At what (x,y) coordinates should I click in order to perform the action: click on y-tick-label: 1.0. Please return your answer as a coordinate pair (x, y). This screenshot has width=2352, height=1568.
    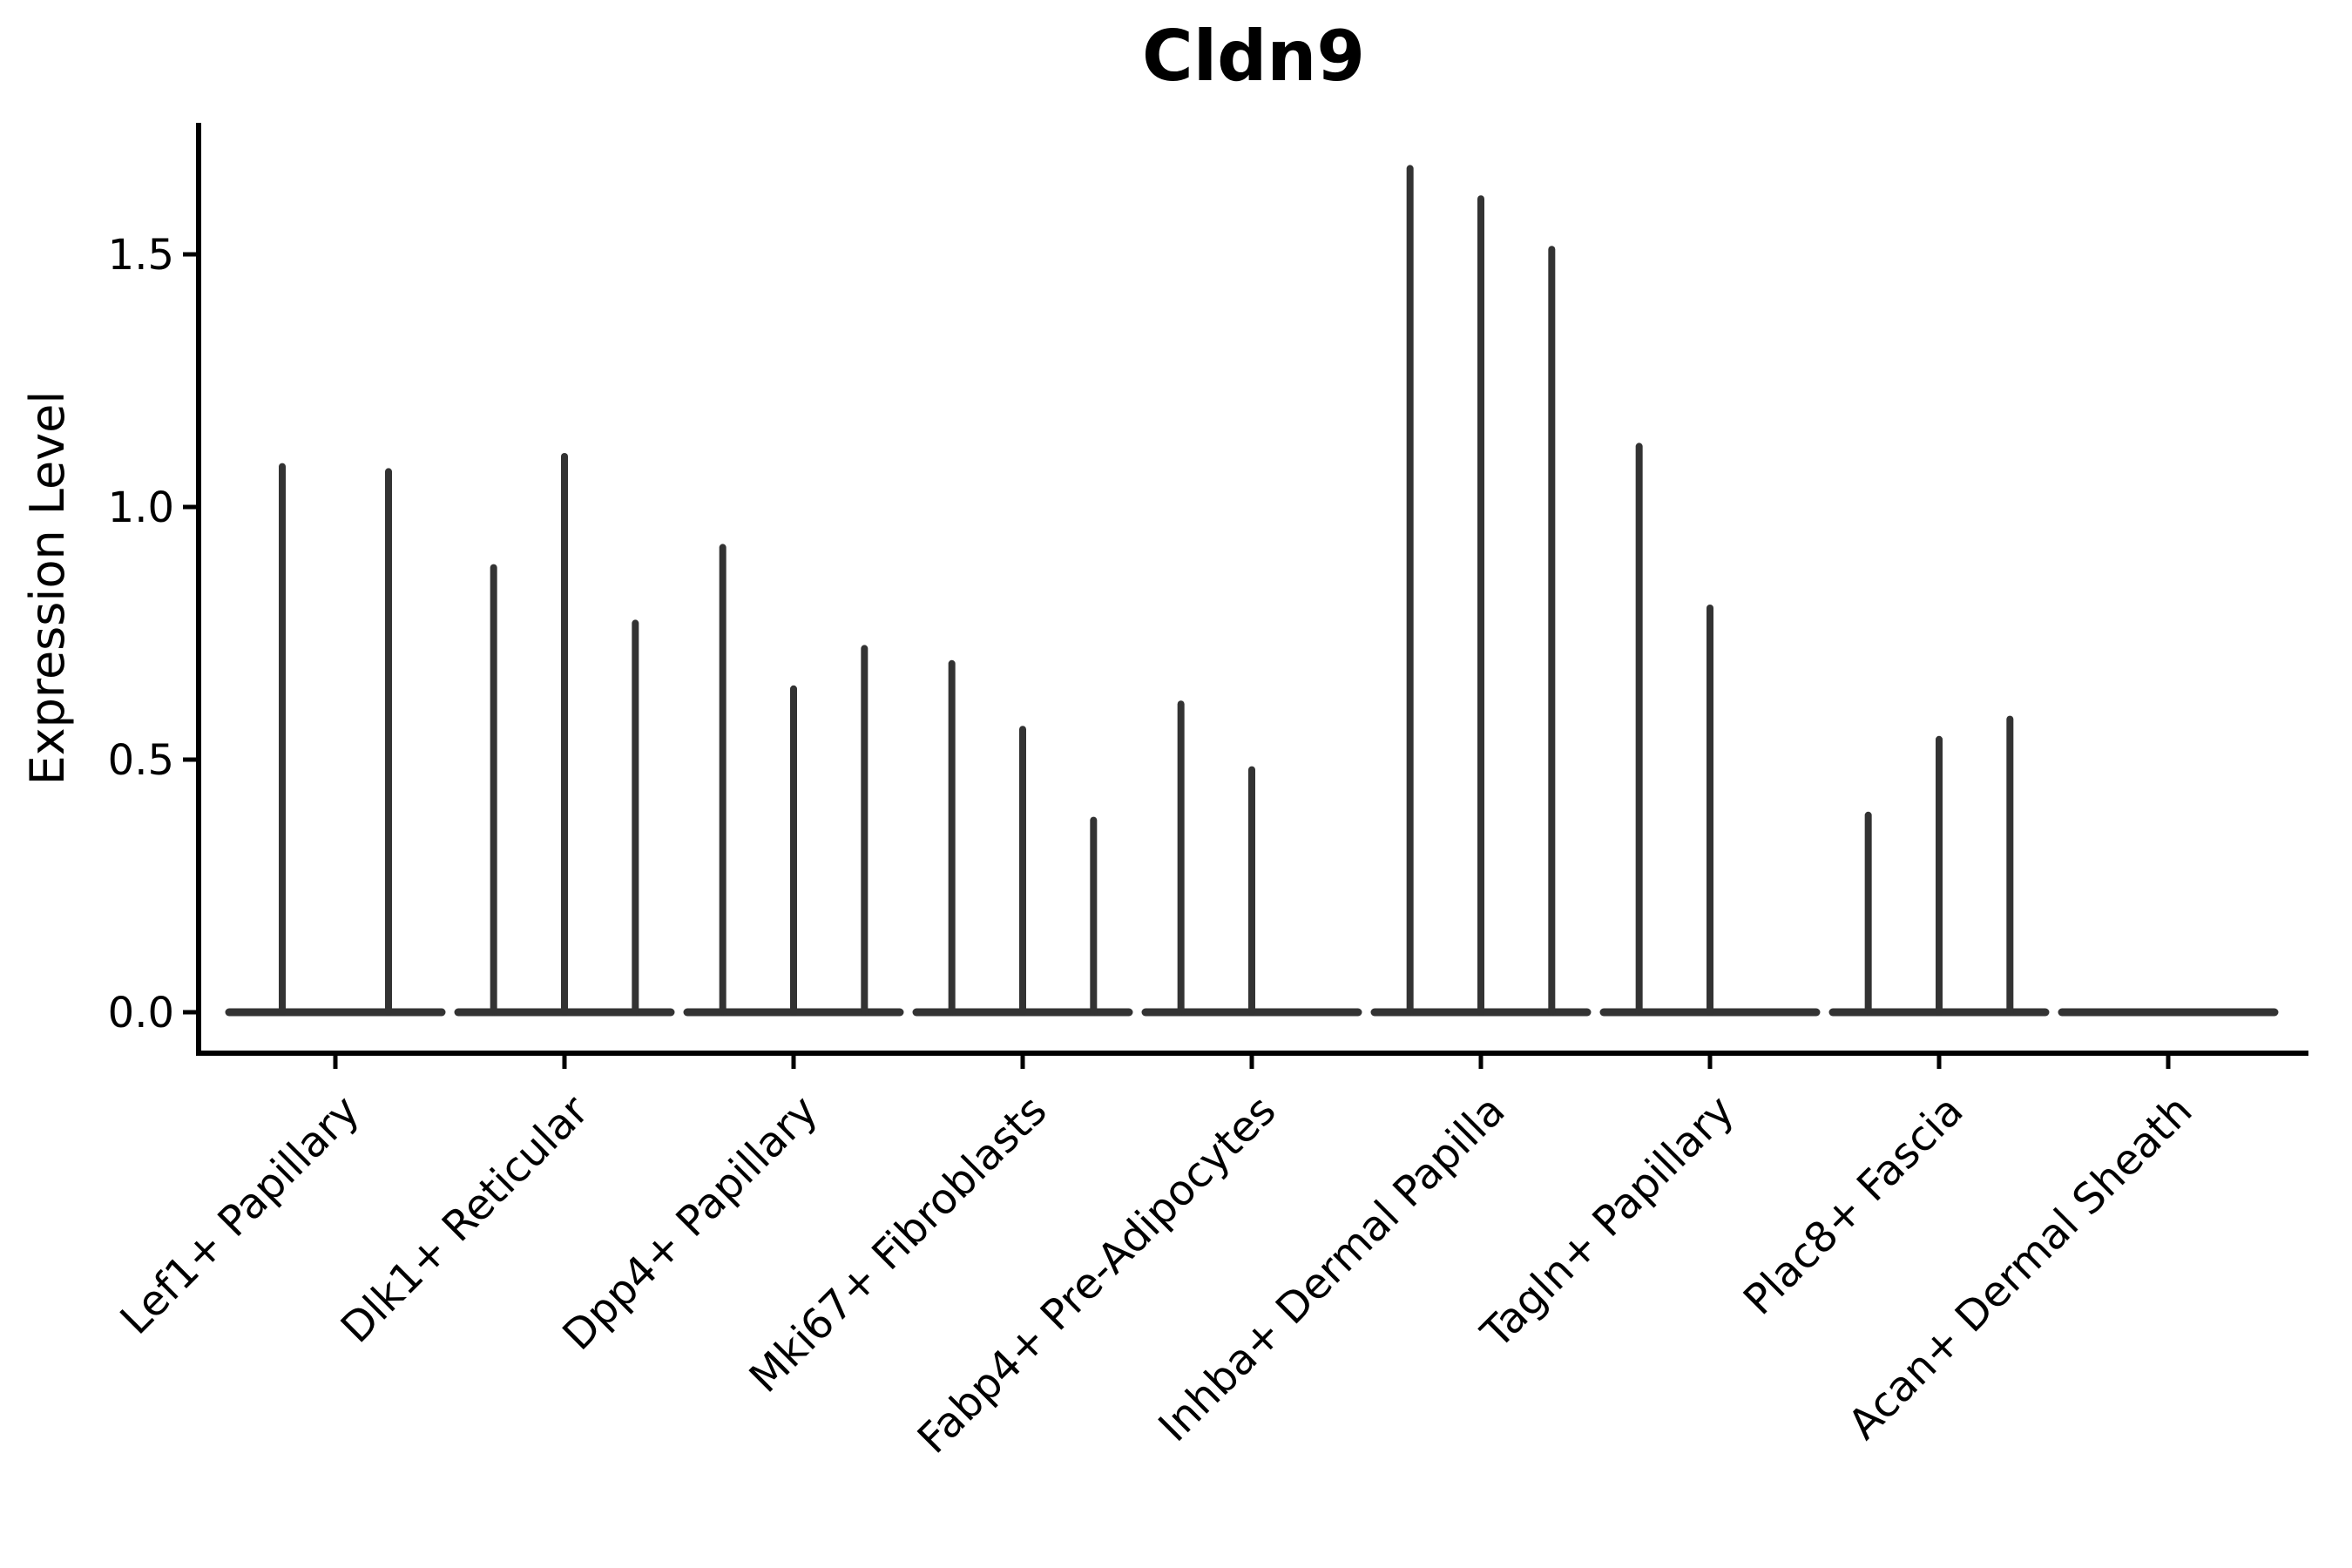
    Looking at the image, I should click on (141, 507).